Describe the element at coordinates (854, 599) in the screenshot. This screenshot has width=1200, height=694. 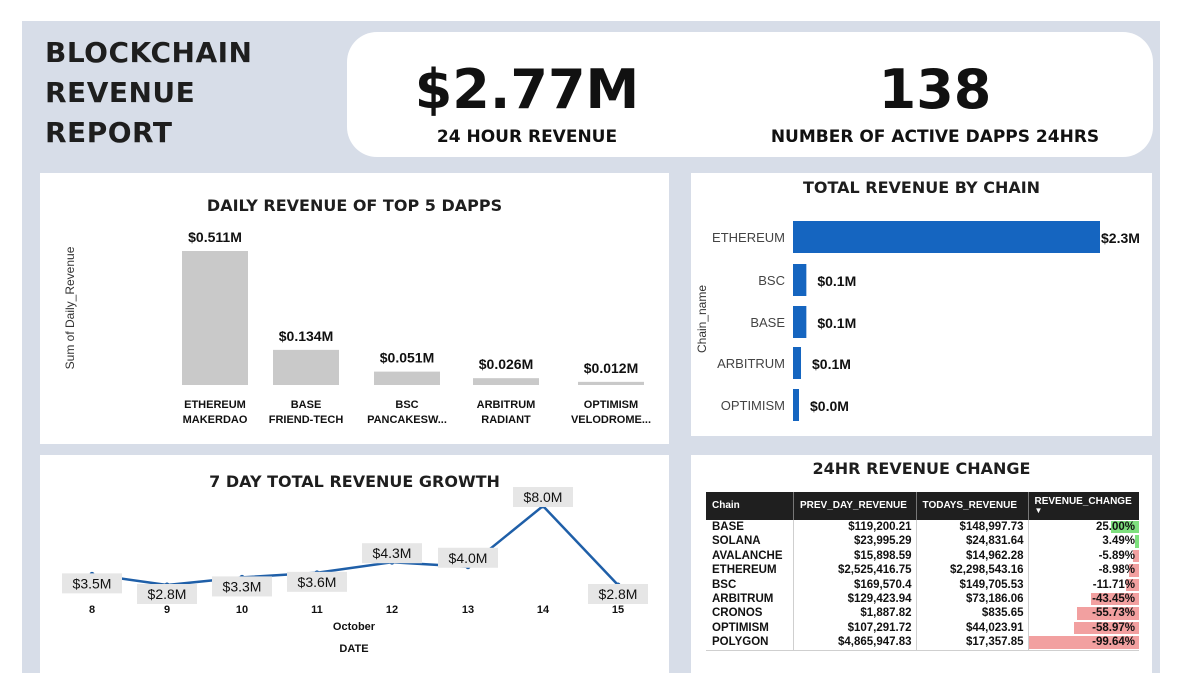
I see `cell-prev-revenue: $129,423.94` at that location.